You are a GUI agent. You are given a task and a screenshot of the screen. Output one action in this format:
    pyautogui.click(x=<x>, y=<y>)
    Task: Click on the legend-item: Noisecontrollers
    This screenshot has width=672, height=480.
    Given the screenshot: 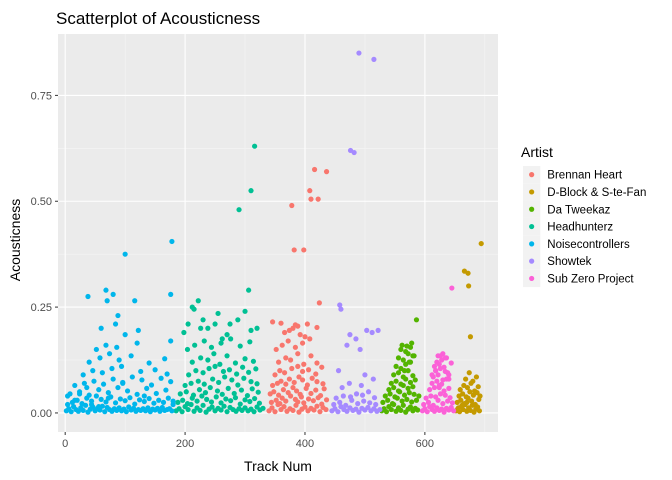 What is the action you would take?
    pyautogui.click(x=576, y=244)
    